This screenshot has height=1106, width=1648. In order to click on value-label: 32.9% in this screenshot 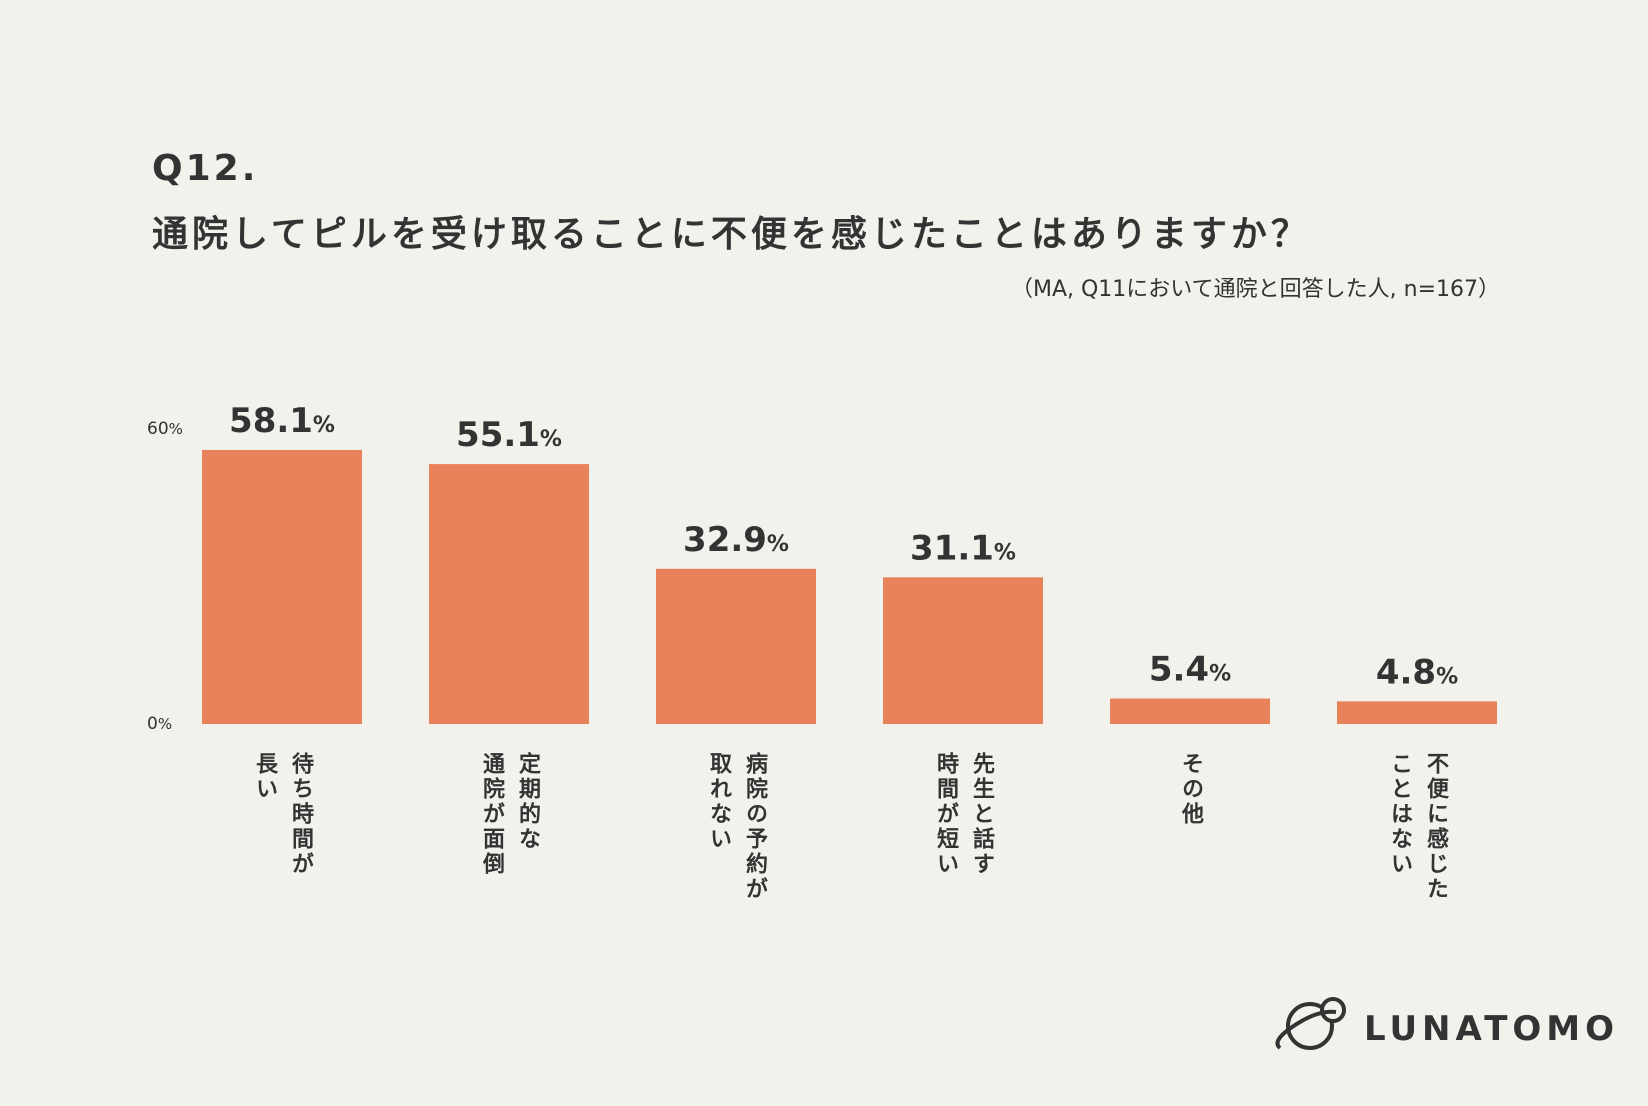, I will do `click(736, 540)`.